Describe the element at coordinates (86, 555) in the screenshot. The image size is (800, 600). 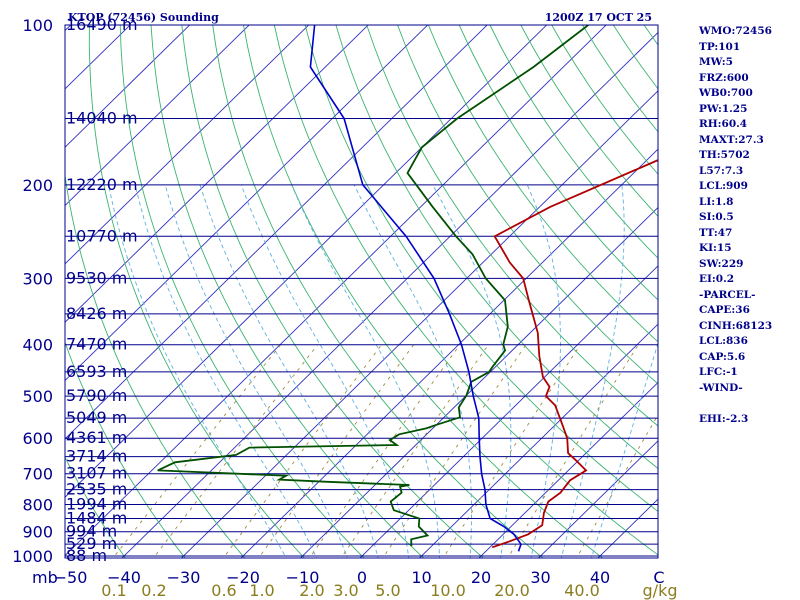
I see `height-label: 88 m` at that location.